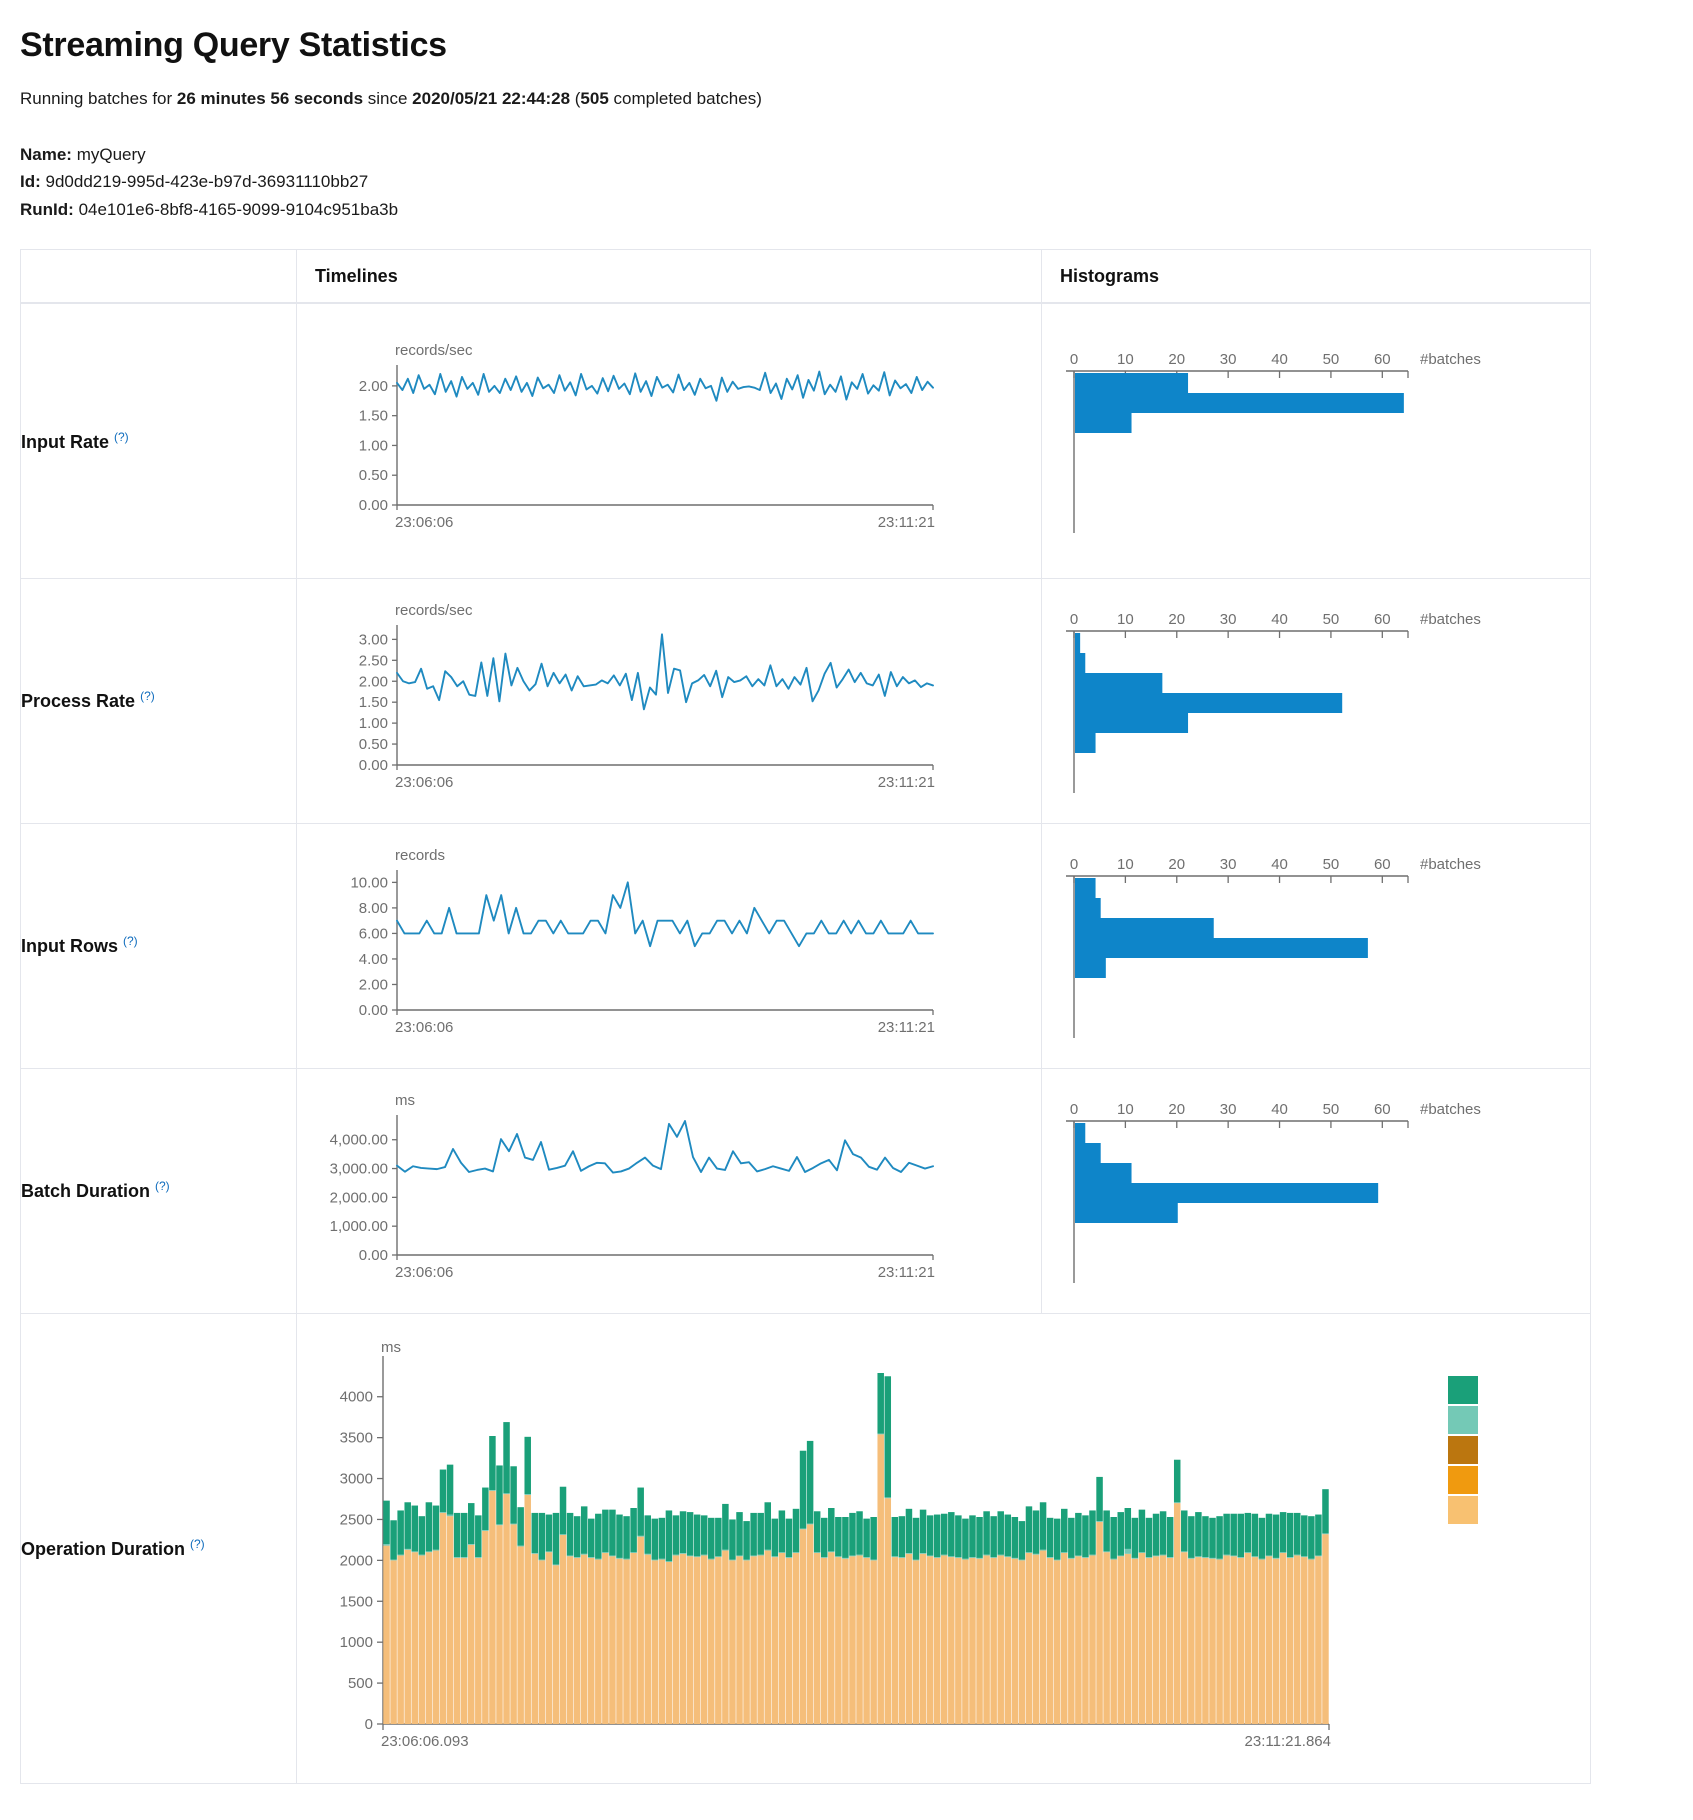 The width and height of the screenshot is (1693, 1820). I want to click on page-title: Streaming Query Statistics, so click(233, 45).